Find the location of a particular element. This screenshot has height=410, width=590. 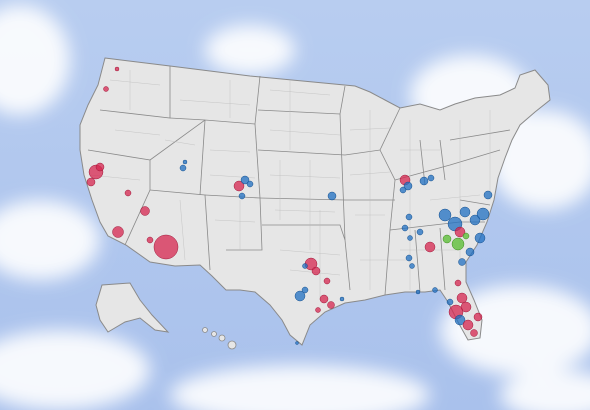

alaska is located at coordinates (132, 307).